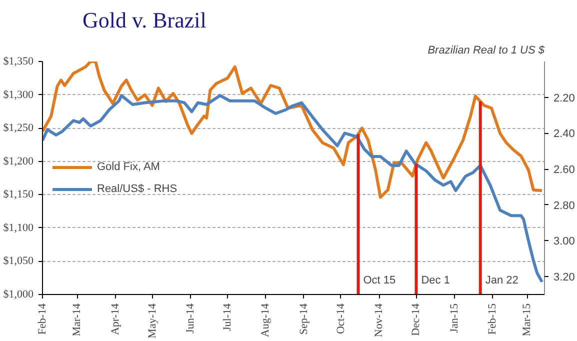 Image resolution: width=577 pixels, height=341 pixels. What do you see at coordinates (228, 317) in the screenshot?
I see `x-tick-label: Jul-14` at bounding box center [228, 317].